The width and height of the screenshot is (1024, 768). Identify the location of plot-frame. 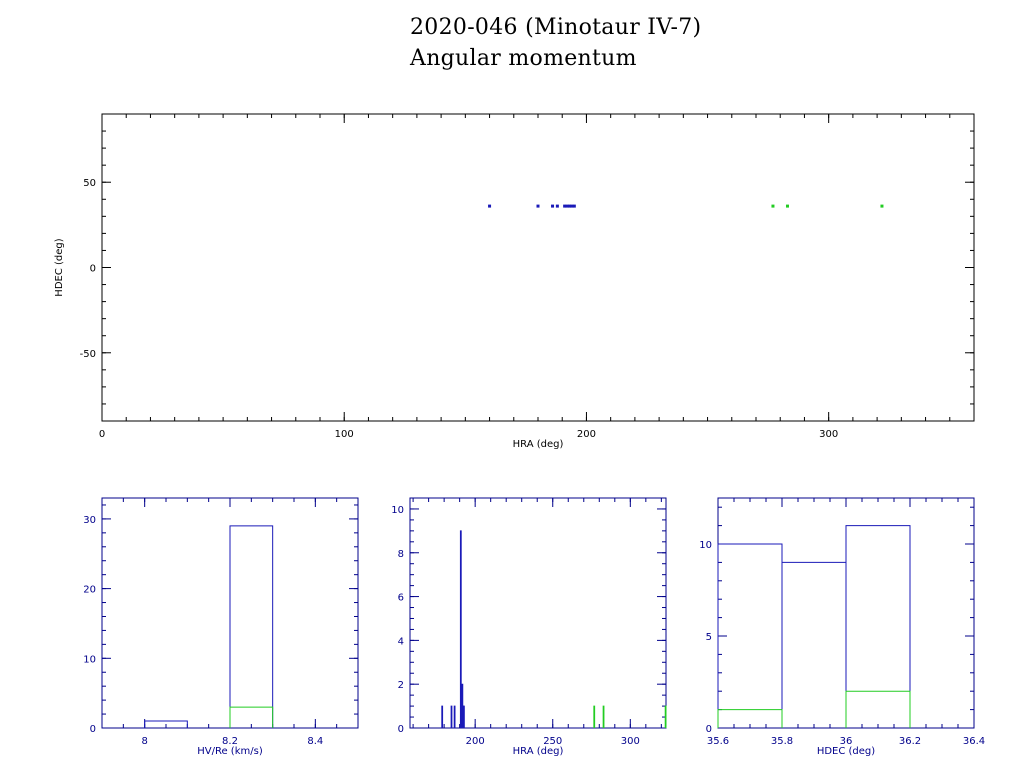
(538, 613).